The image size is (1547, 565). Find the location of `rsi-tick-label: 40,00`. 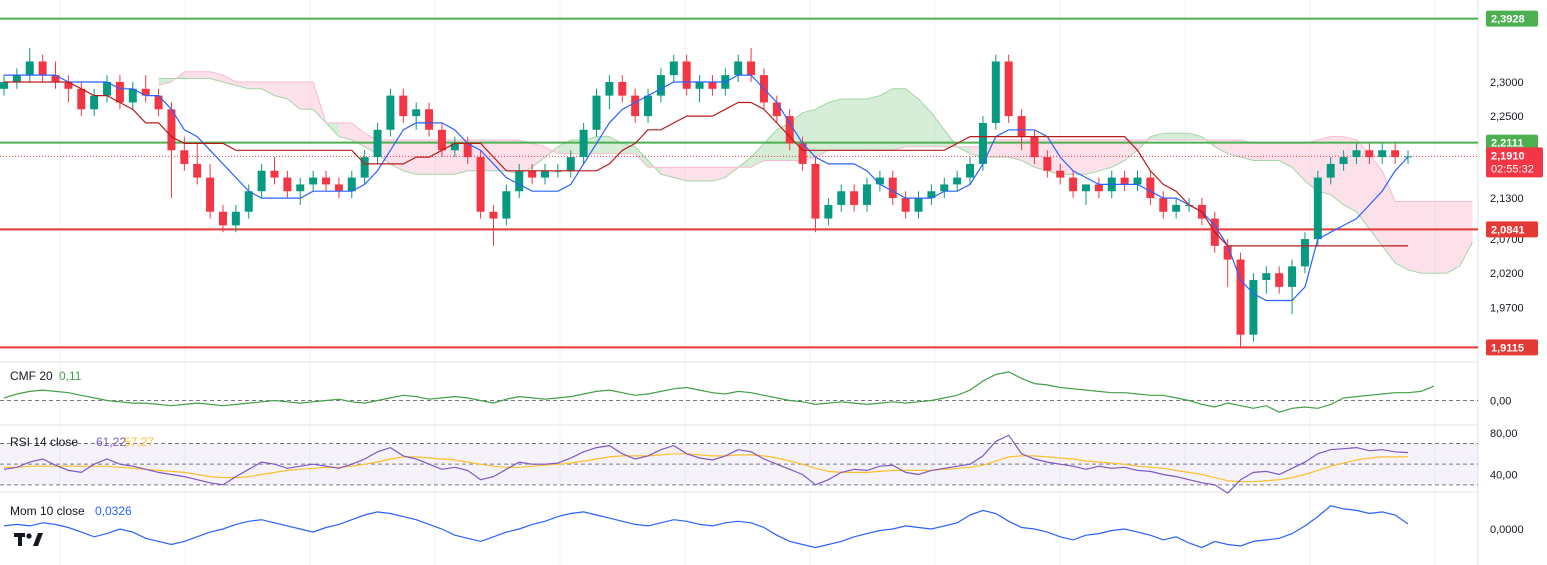

rsi-tick-label: 40,00 is located at coordinates (1504, 476).